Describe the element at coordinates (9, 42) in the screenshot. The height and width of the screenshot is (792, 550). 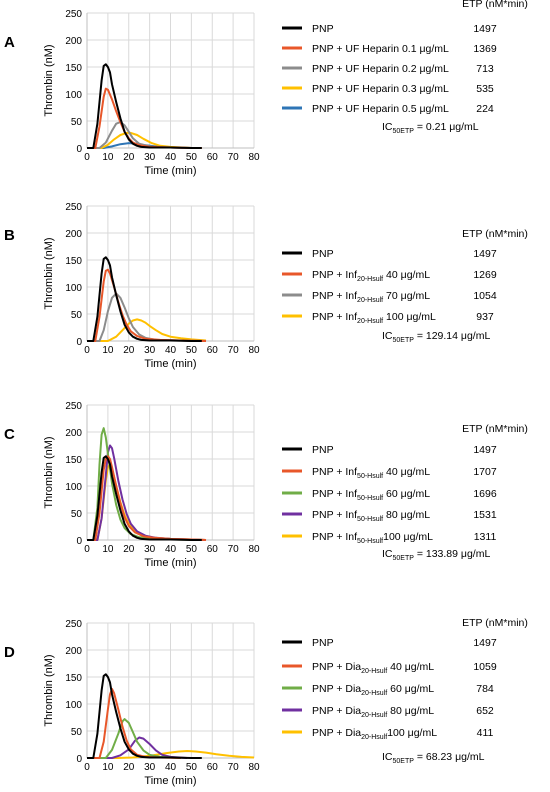
I see `panel-label: A` at that location.